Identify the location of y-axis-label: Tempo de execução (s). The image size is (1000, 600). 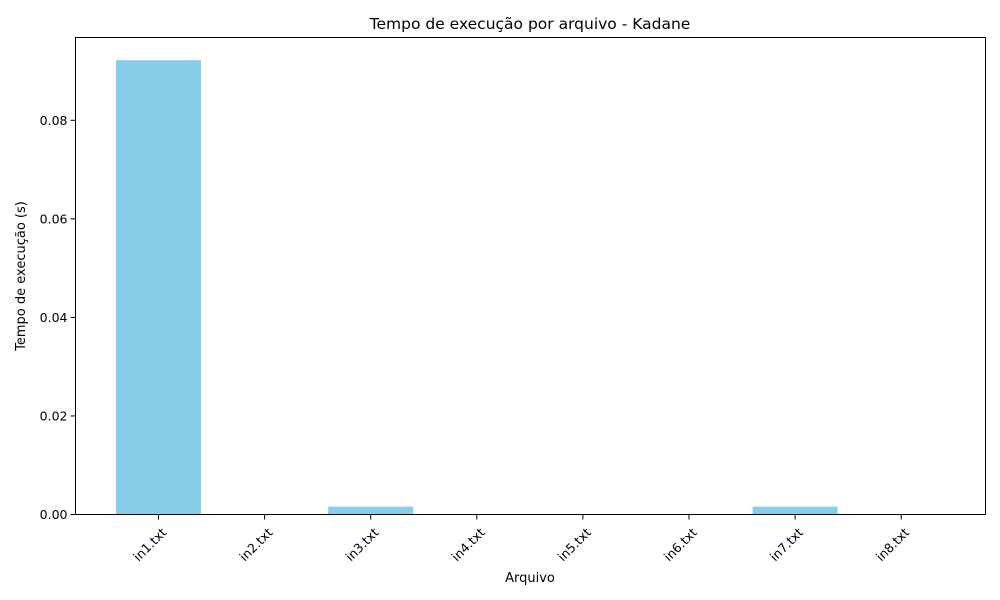
(21, 276).